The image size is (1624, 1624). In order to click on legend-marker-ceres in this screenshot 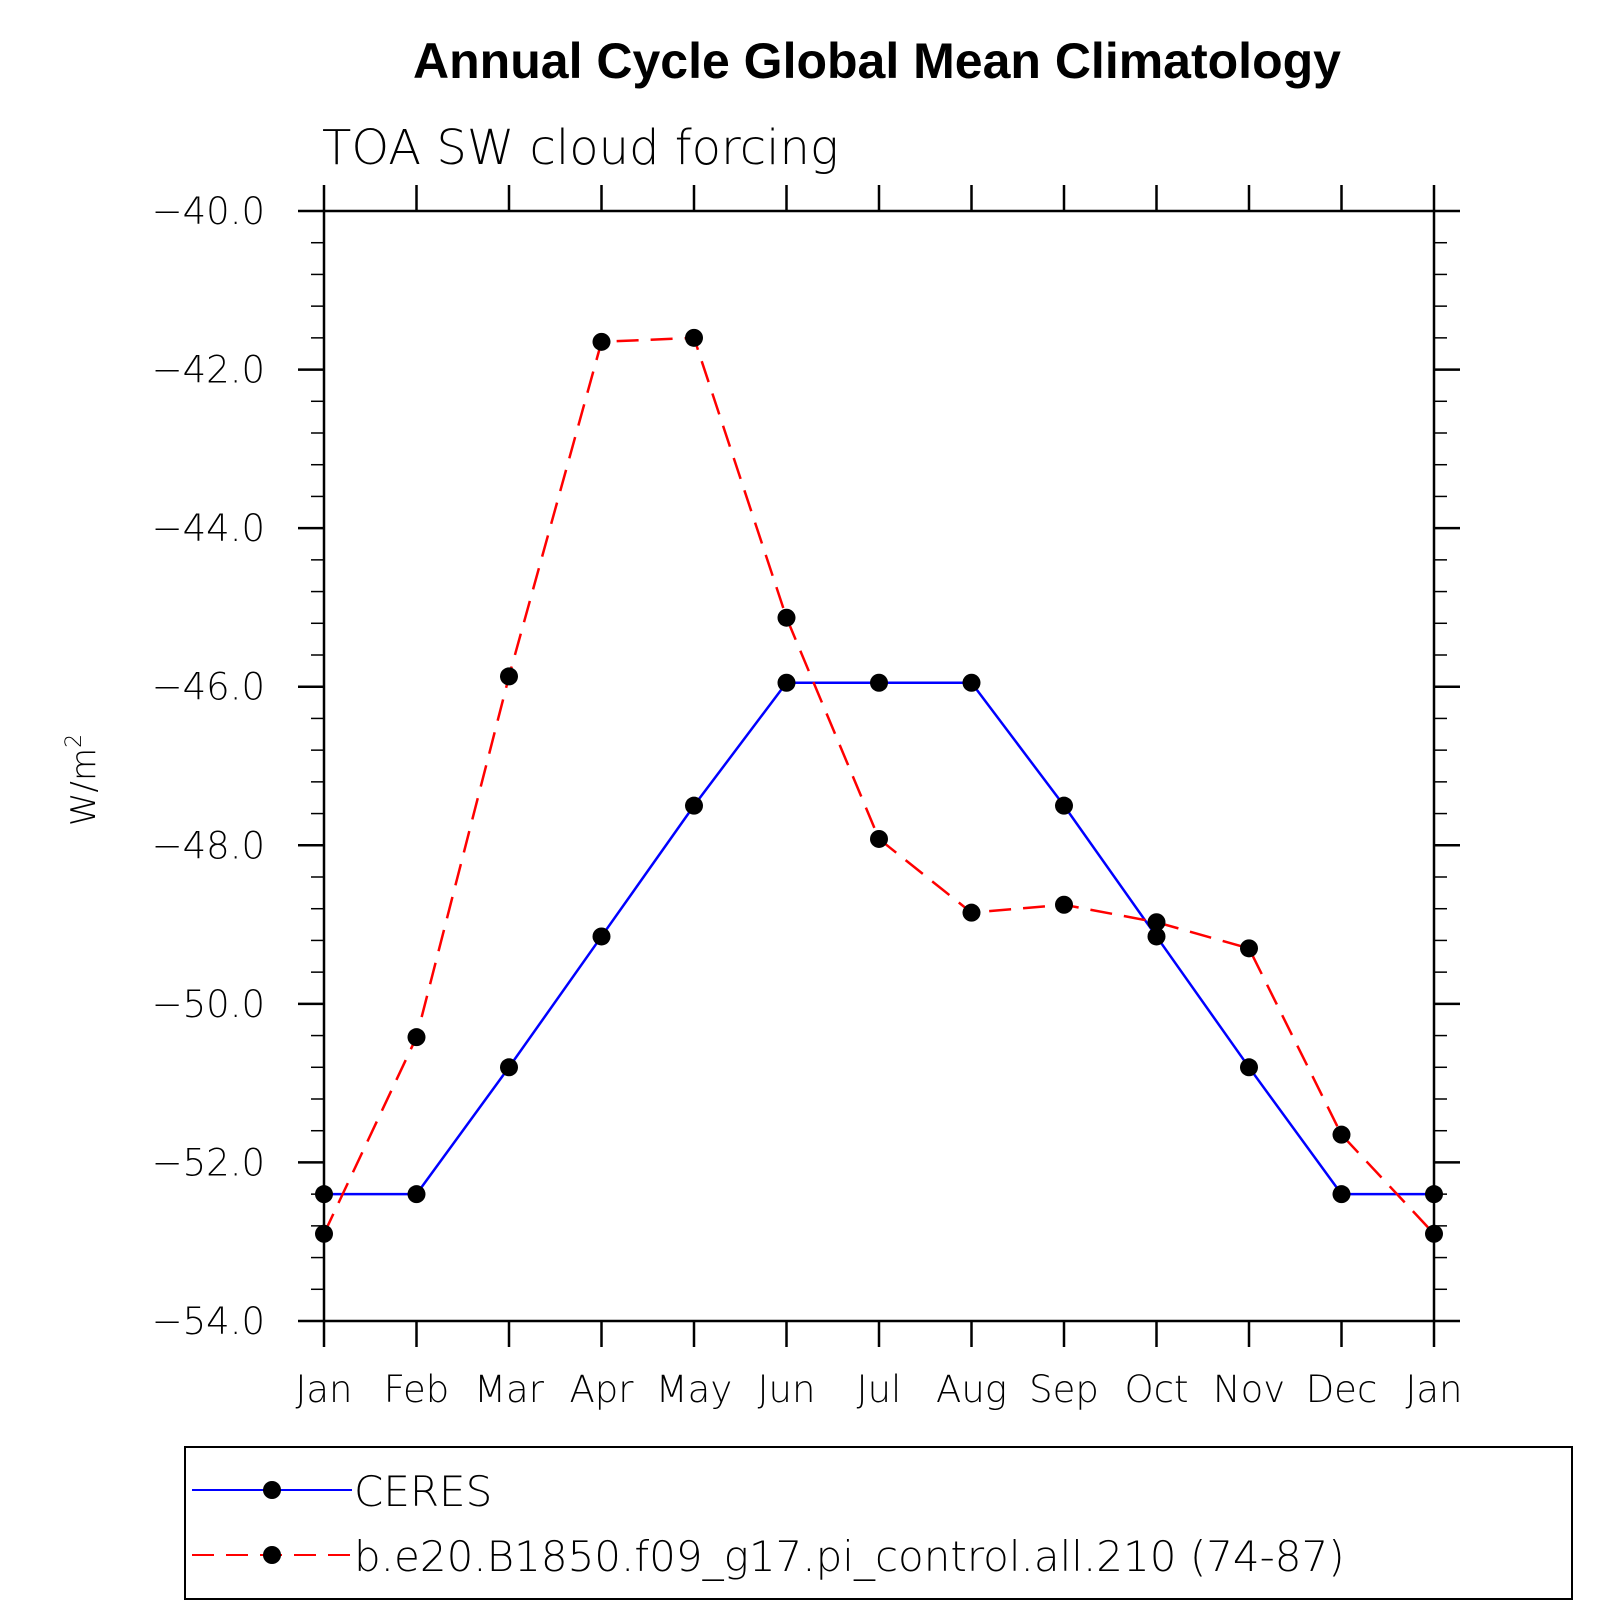, I will do `click(272, 1490)`.